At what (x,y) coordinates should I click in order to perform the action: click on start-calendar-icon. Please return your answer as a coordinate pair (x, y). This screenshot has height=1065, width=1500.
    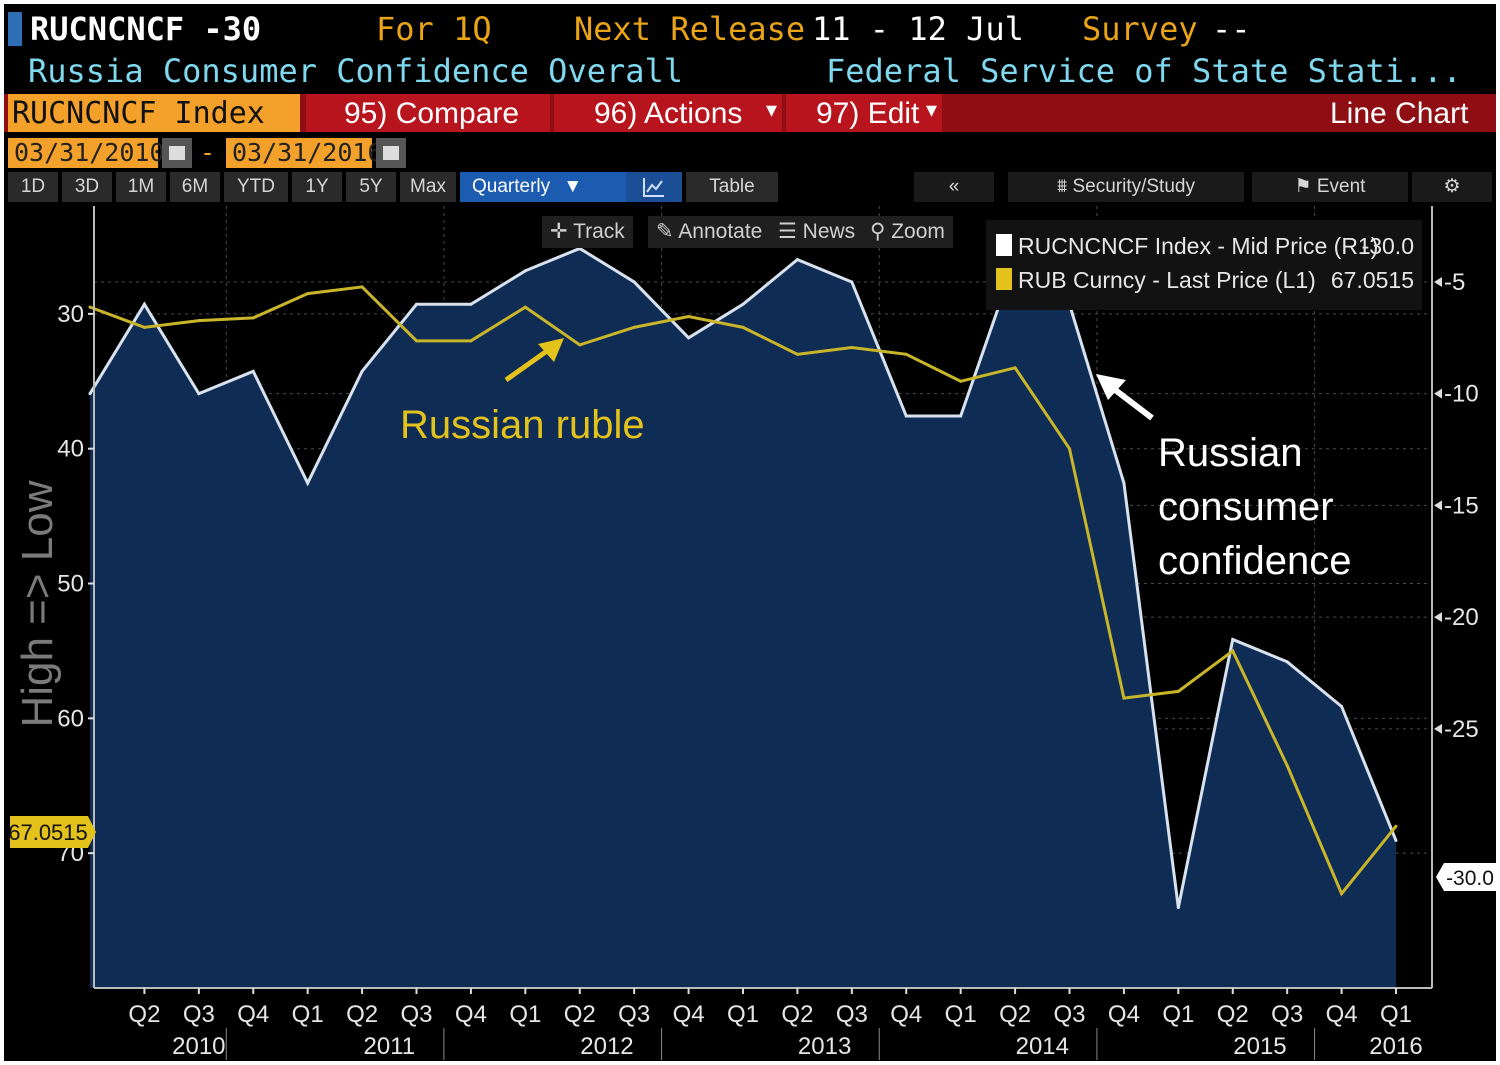
    Looking at the image, I should click on (177, 153).